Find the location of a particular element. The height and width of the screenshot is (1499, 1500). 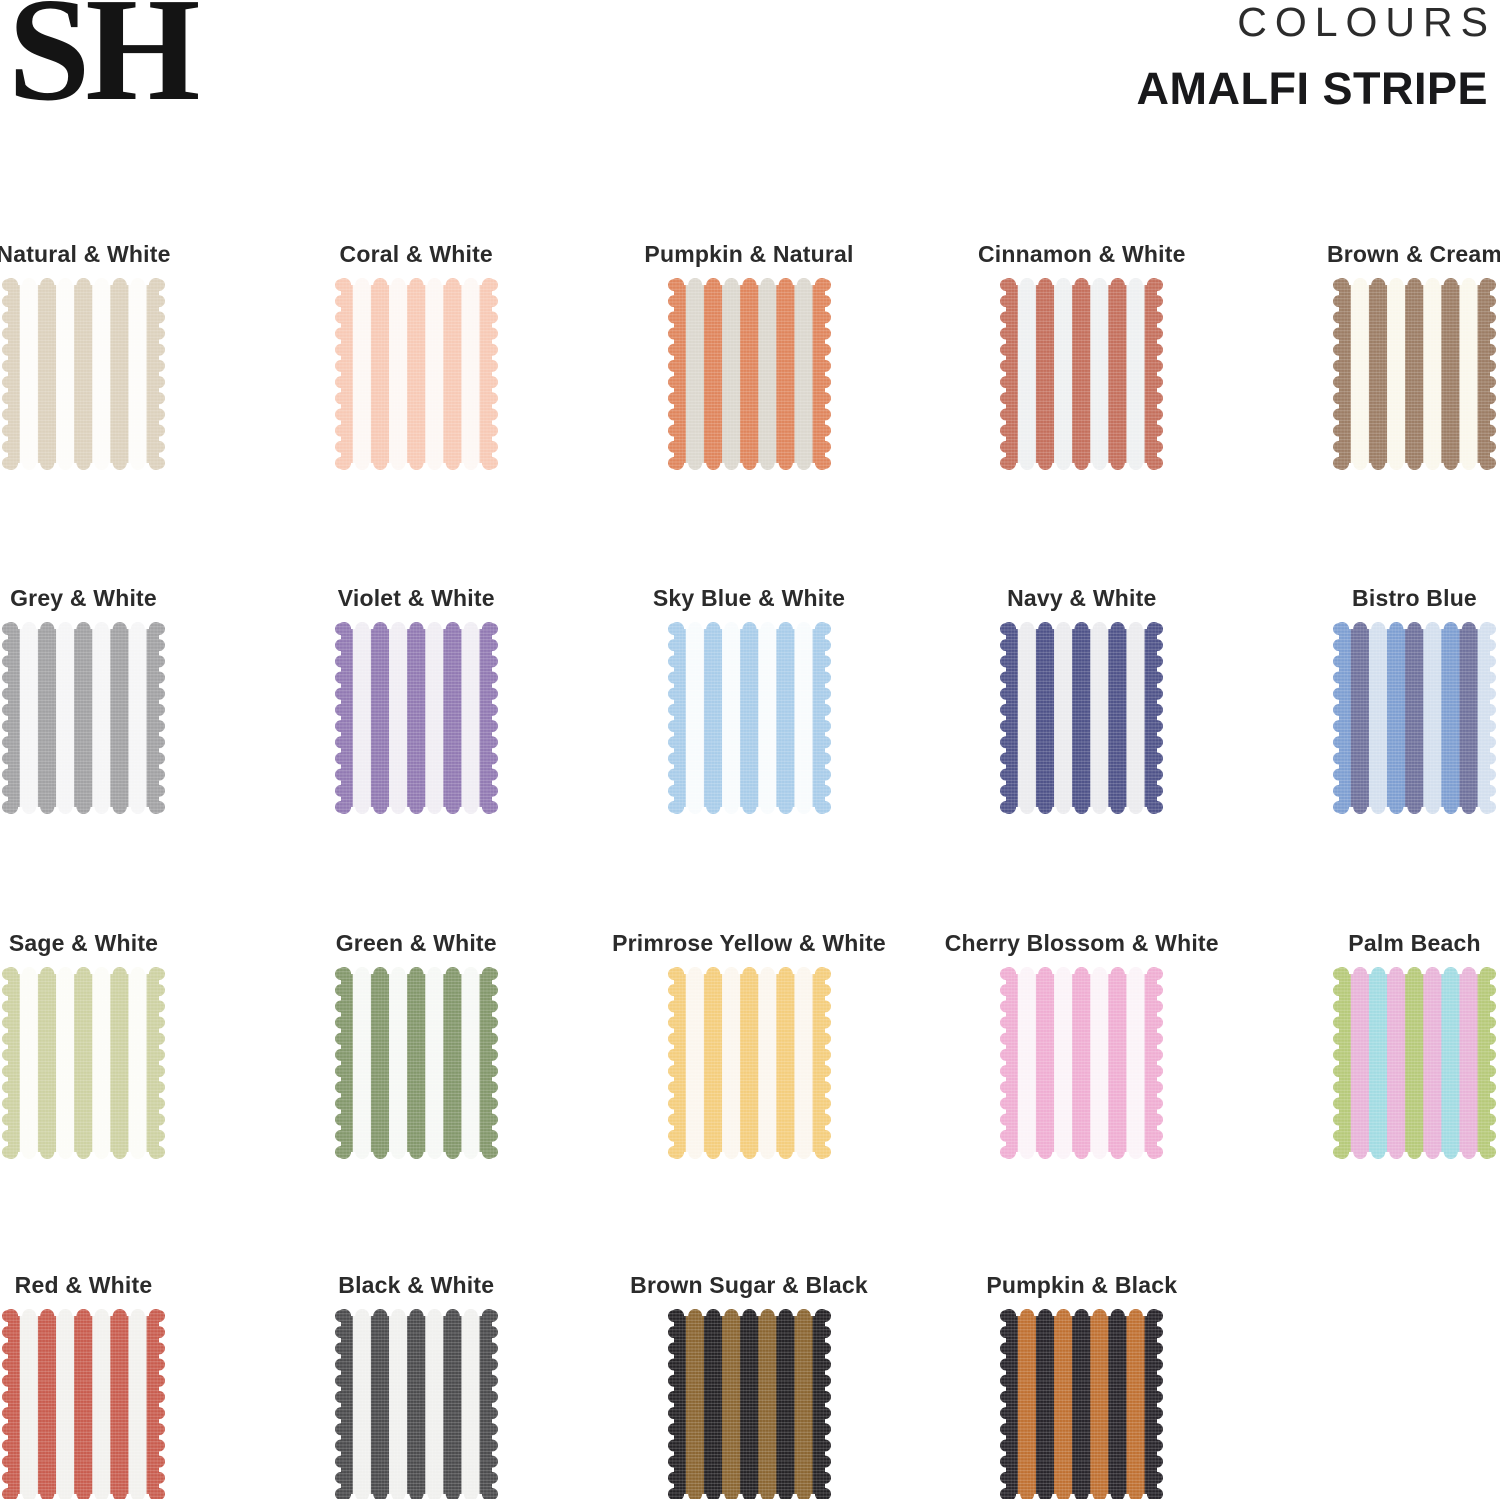

swatch-cell-pumpkin-black: Pumpkin & Black is located at coordinates (1081, 1385).